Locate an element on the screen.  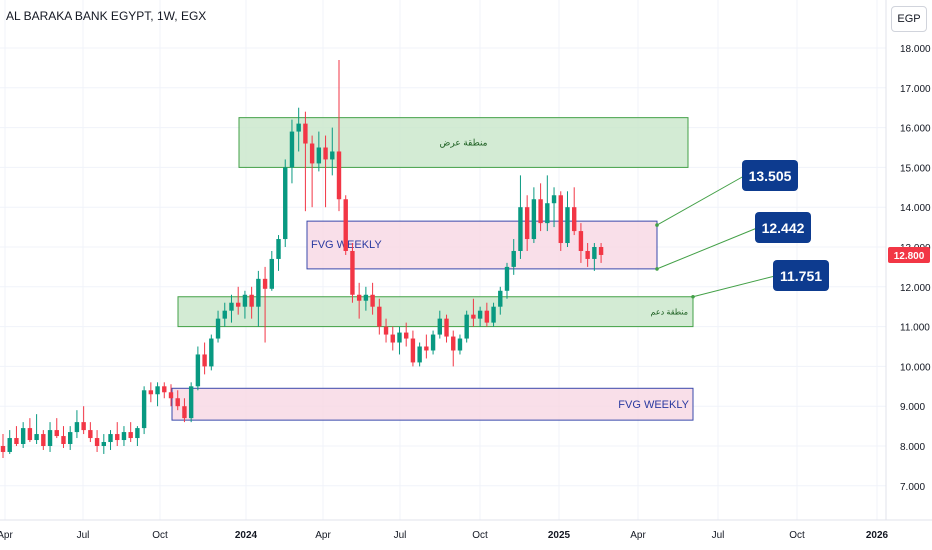
x-tick-label: Oct is located at coordinates (797, 535).